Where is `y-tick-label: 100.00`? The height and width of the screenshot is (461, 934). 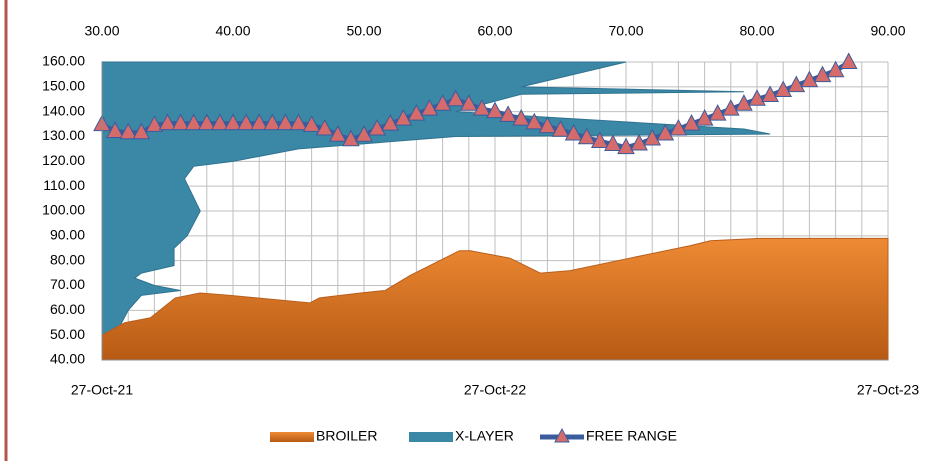
y-tick-label: 100.00 is located at coordinates (63, 210).